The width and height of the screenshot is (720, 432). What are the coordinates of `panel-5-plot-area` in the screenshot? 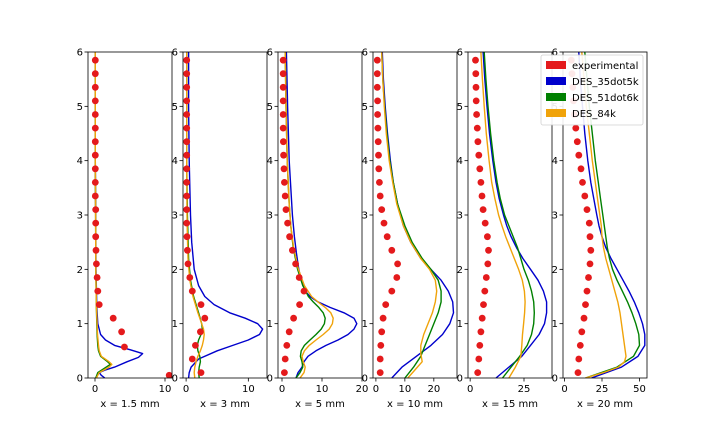 It's located at (510, 215).